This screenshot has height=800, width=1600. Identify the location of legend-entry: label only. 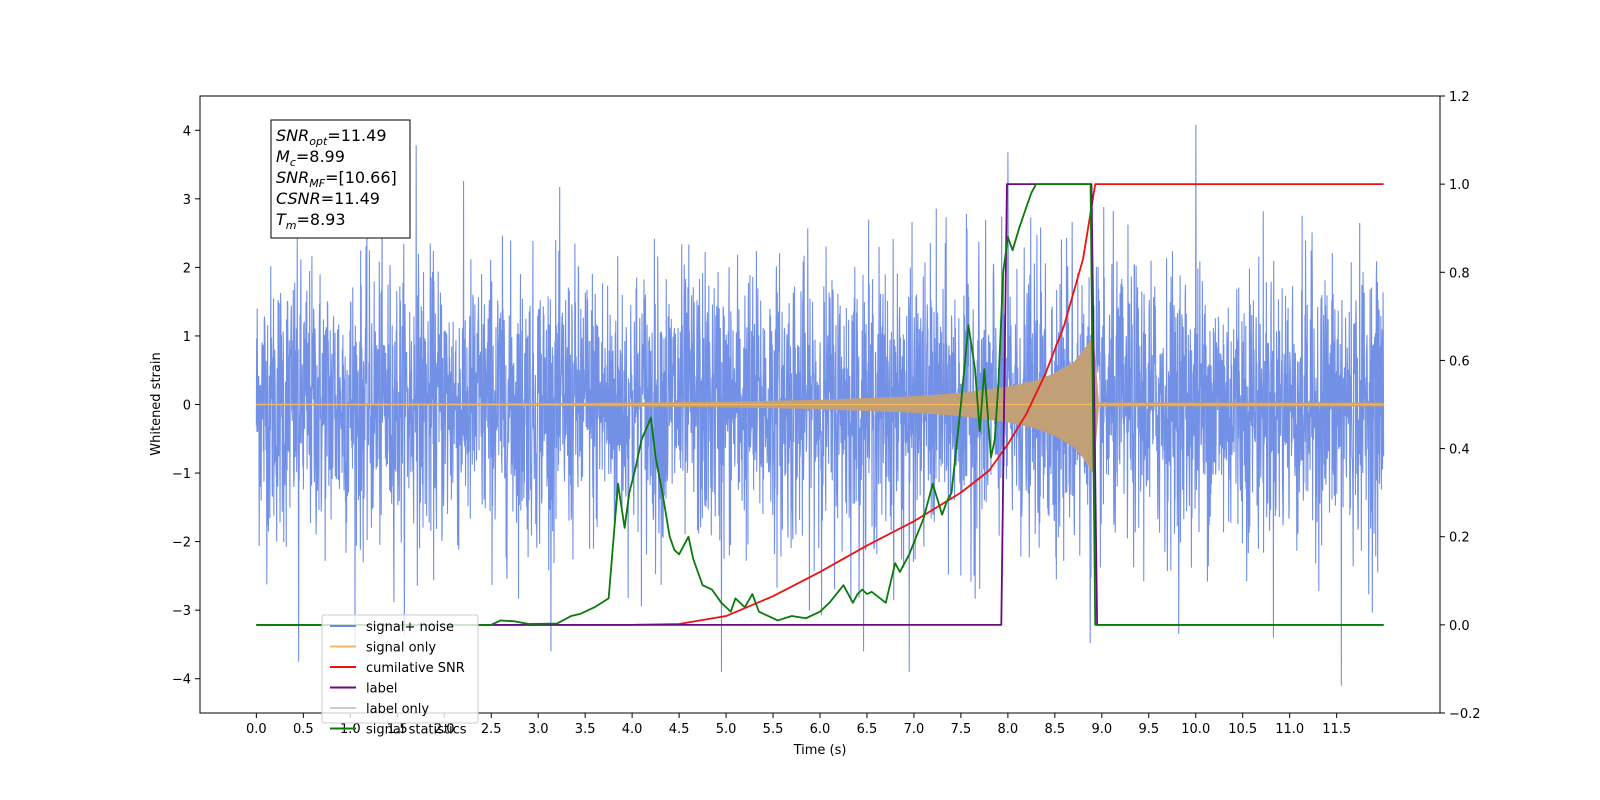
(397, 709).